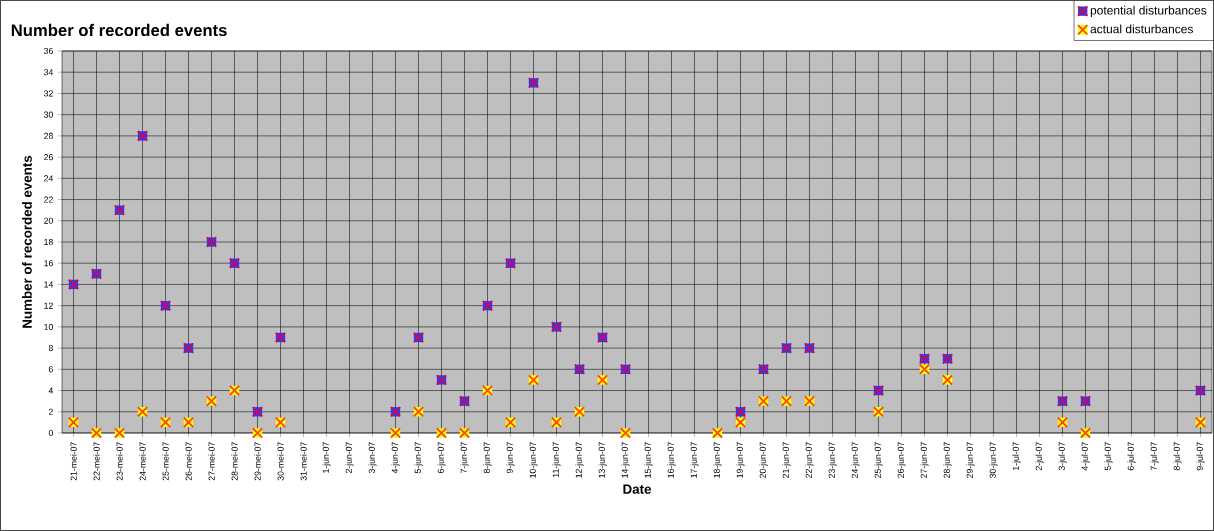 The height and width of the screenshot is (531, 1214). I want to click on legend-label: actual disturbances, so click(1141, 29).